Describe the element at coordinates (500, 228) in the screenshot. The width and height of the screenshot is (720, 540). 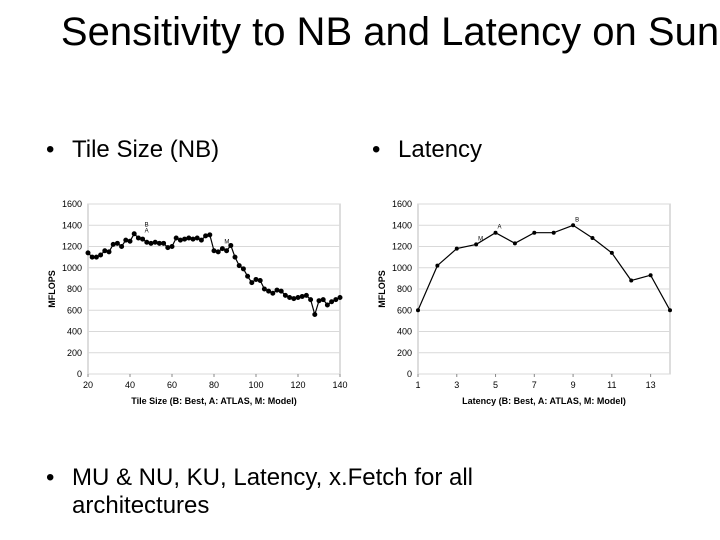
I see `chart-1-annotation-label: A` at that location.